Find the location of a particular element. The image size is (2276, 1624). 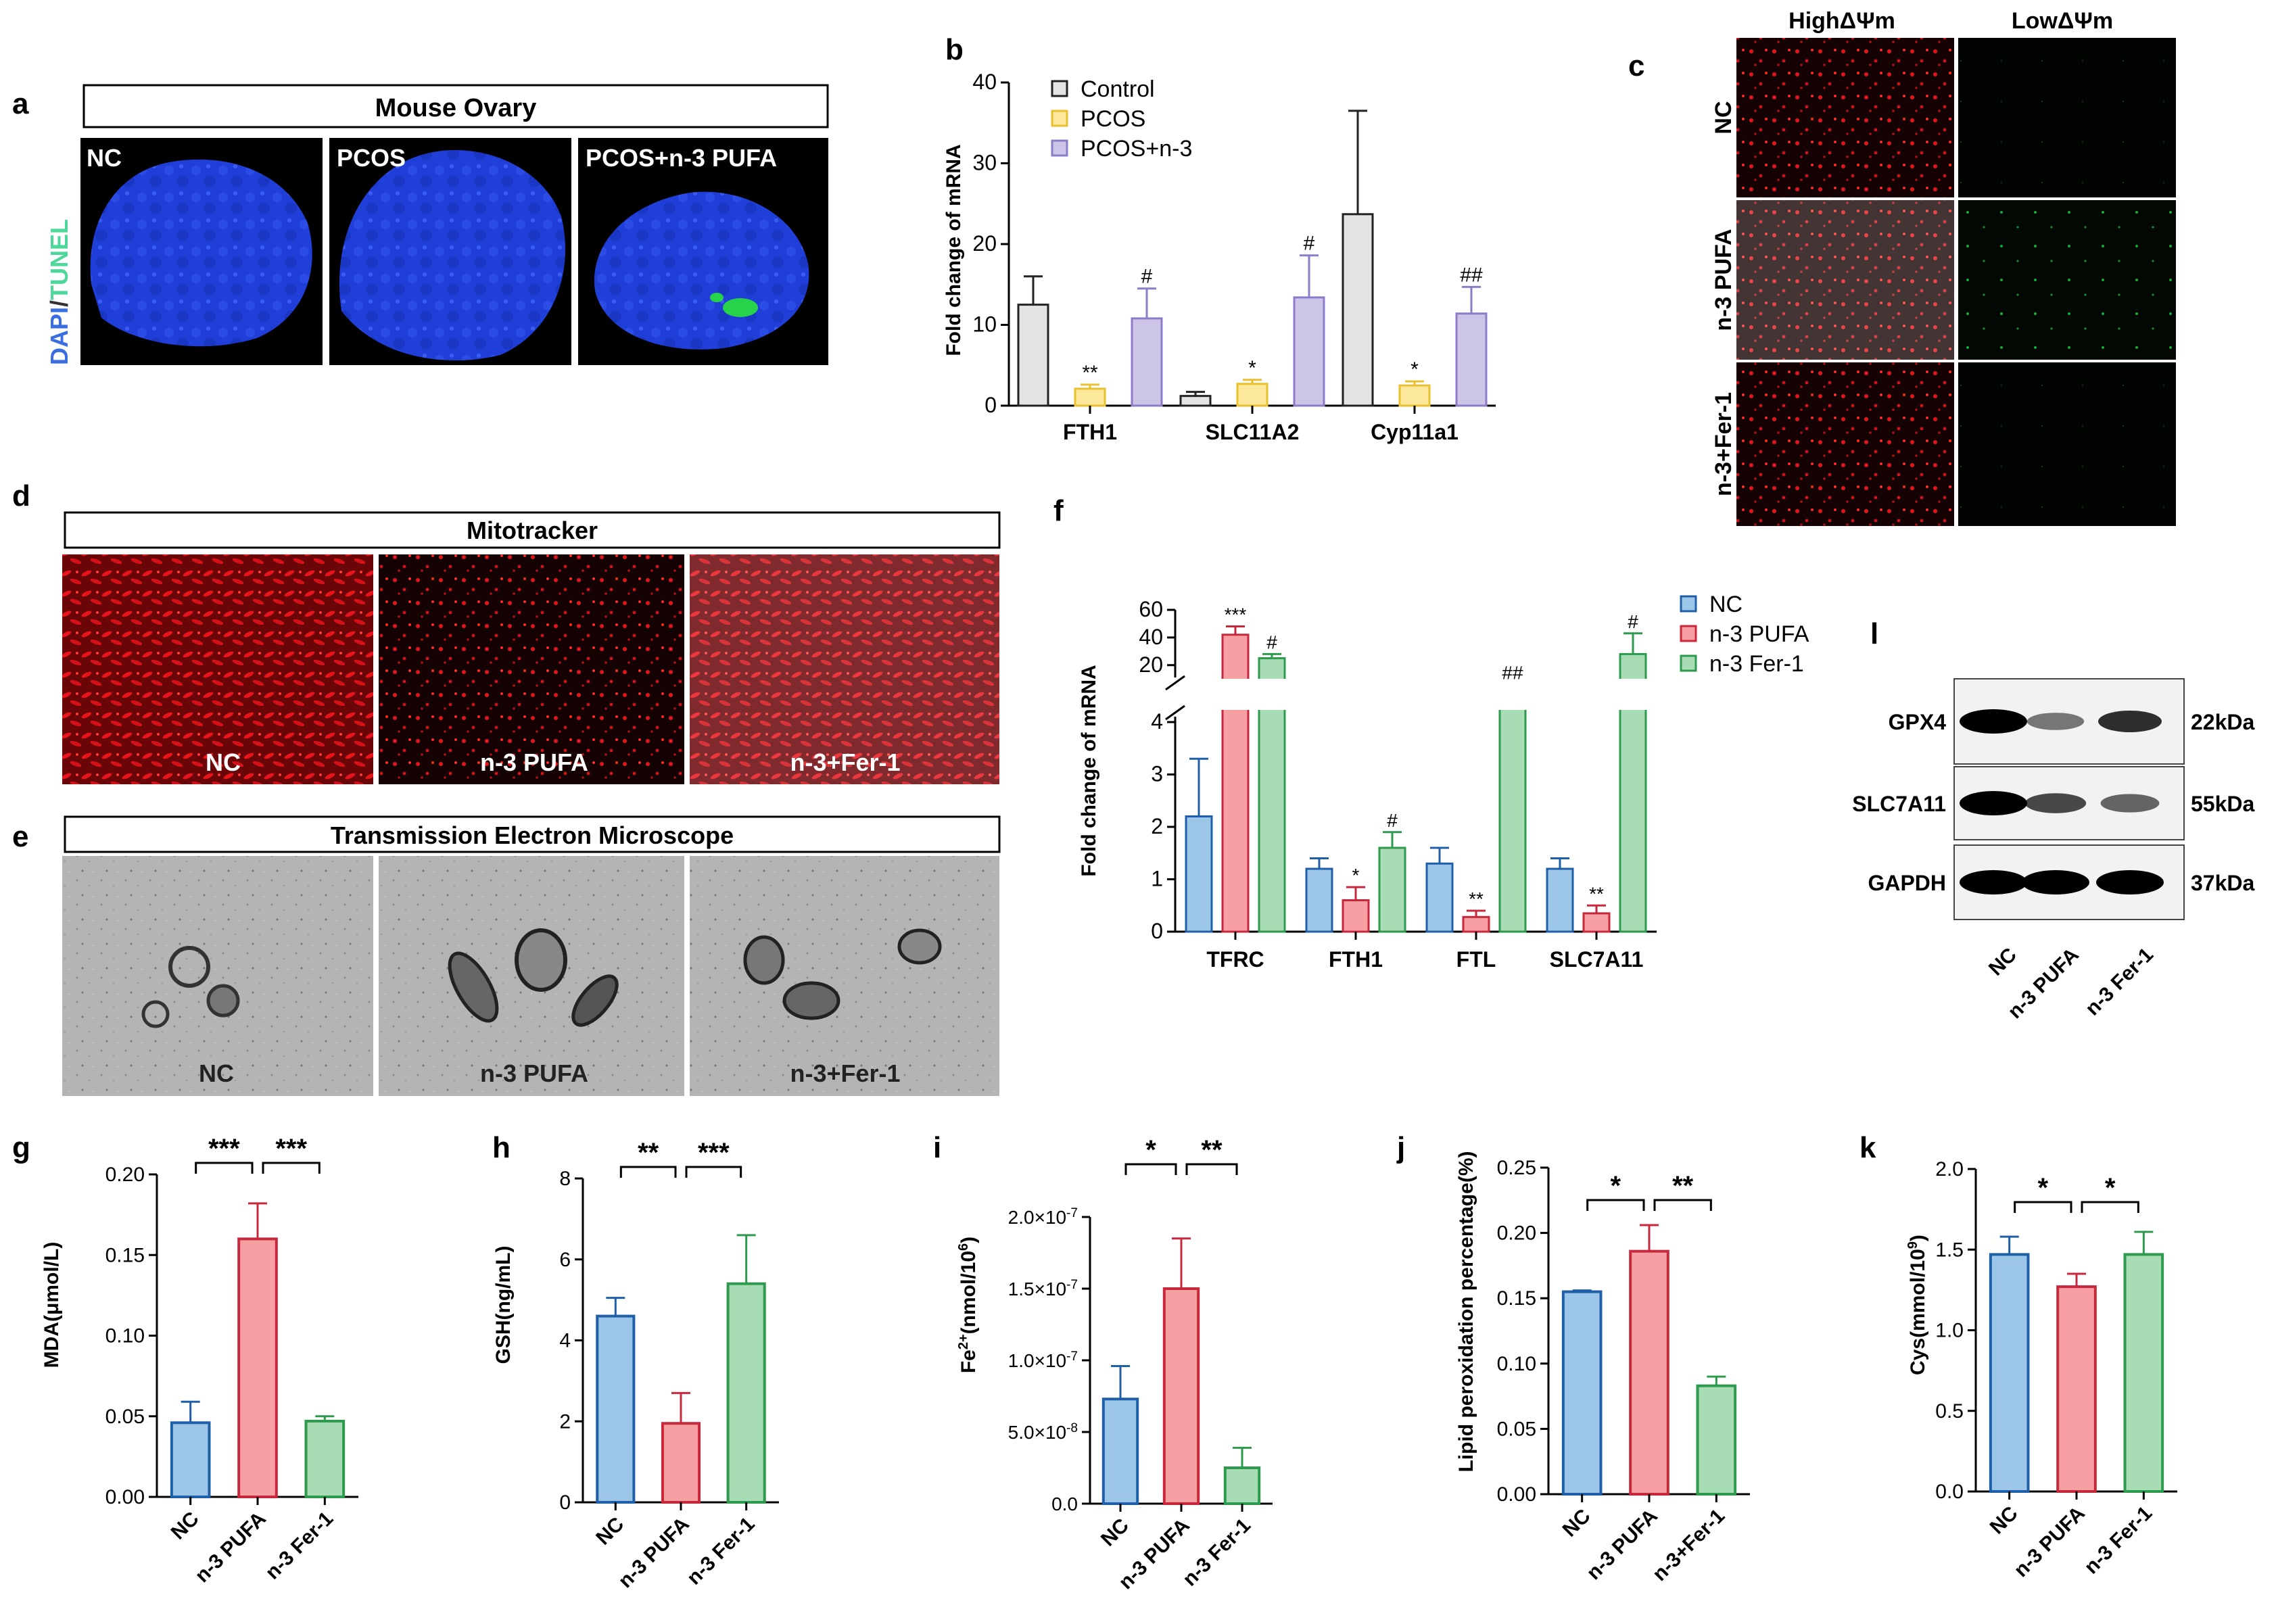

y-axis-label: Fold change of mRNA is located at coordinates (954, 250).